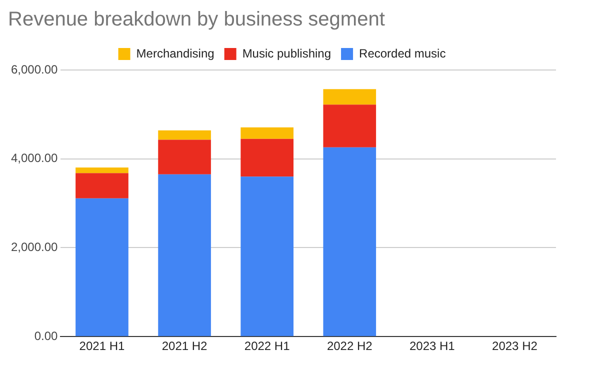 The height and width of the screenshot is (365, 596). What do you see at coordinates (267, 346) in the screenshot?
I see `x-tick-label: 2022 H1` at bounding box center [267, 346].